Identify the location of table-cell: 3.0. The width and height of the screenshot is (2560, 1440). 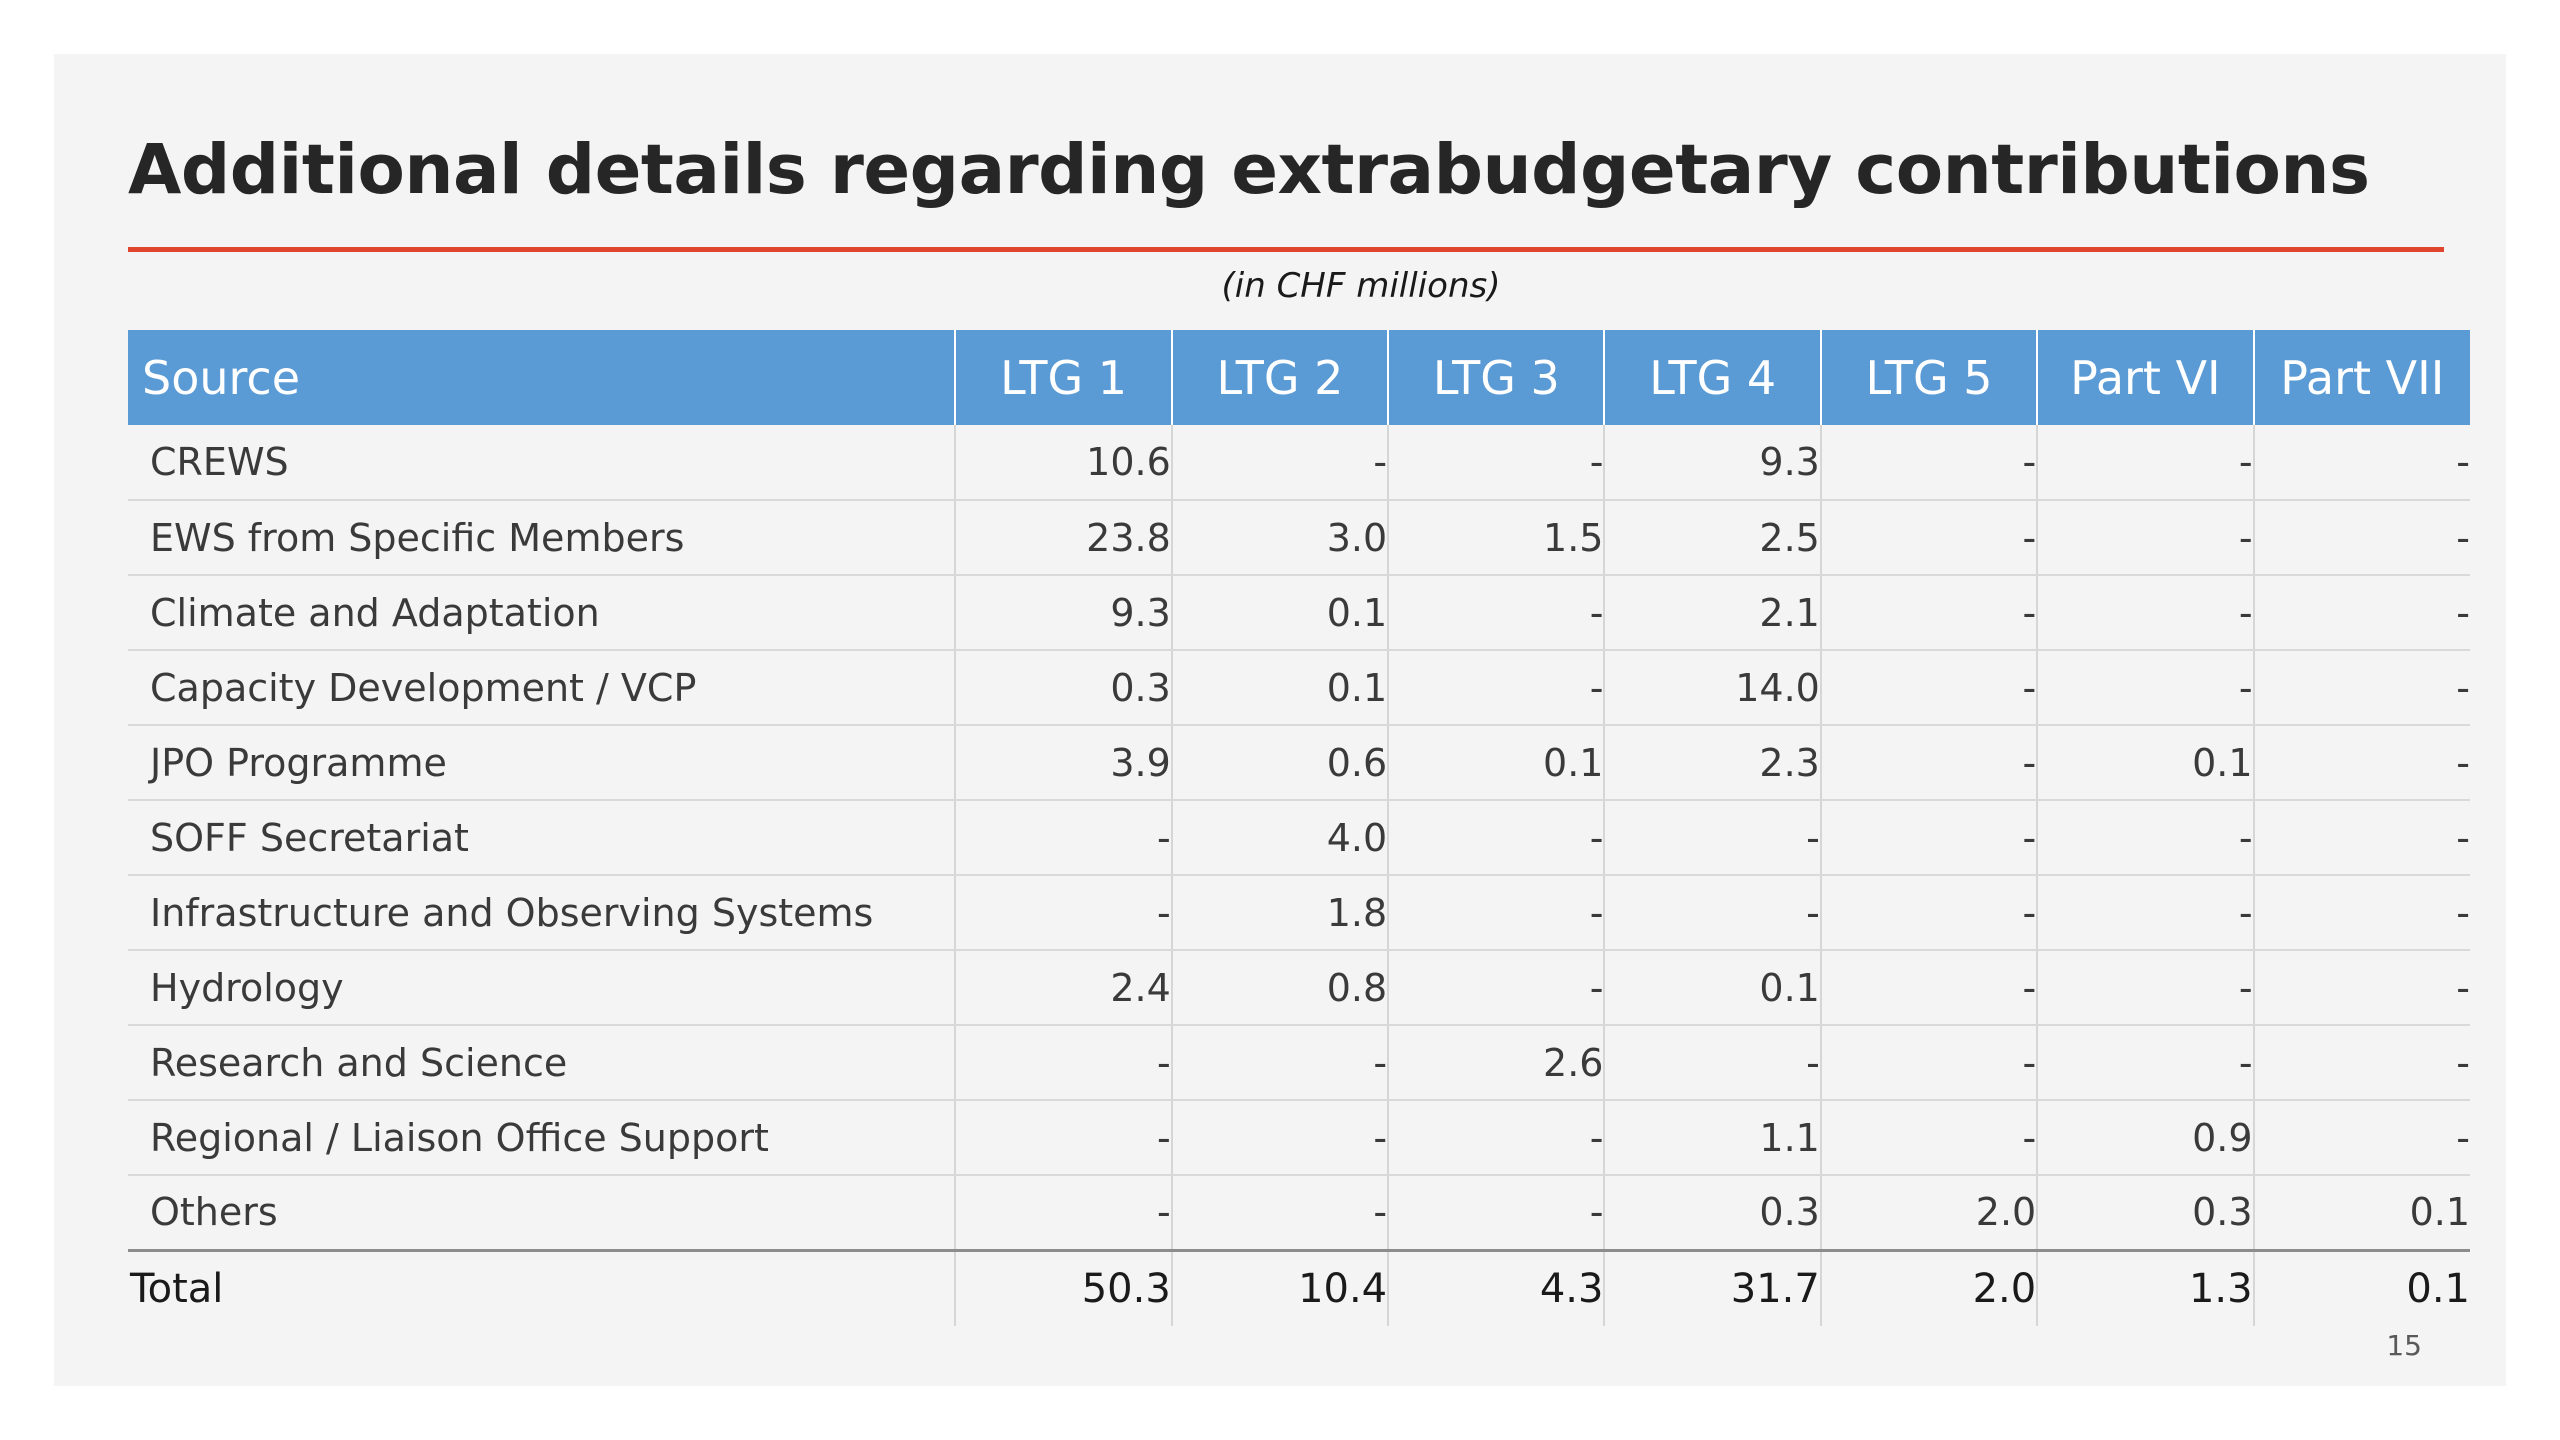
(1279, 538).